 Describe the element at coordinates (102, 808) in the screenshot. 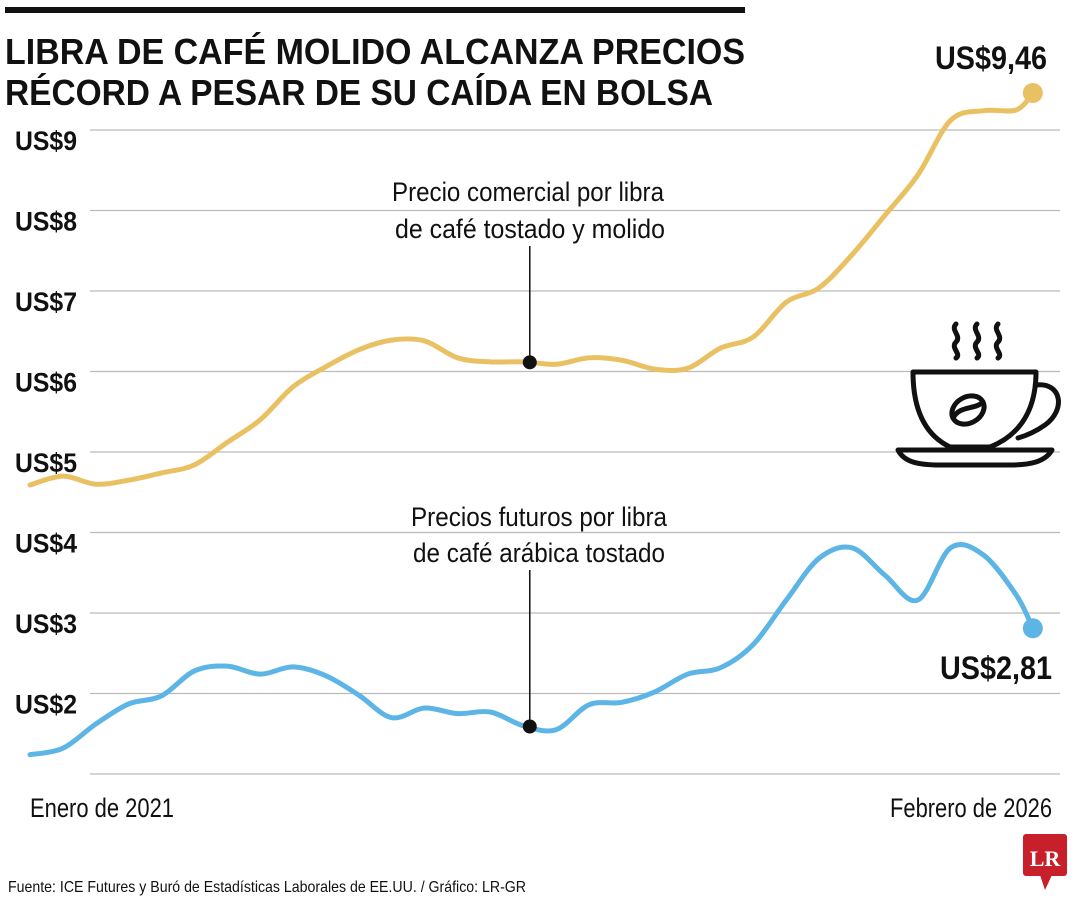

I see `x-start-label: Enero de 2021` at that location.